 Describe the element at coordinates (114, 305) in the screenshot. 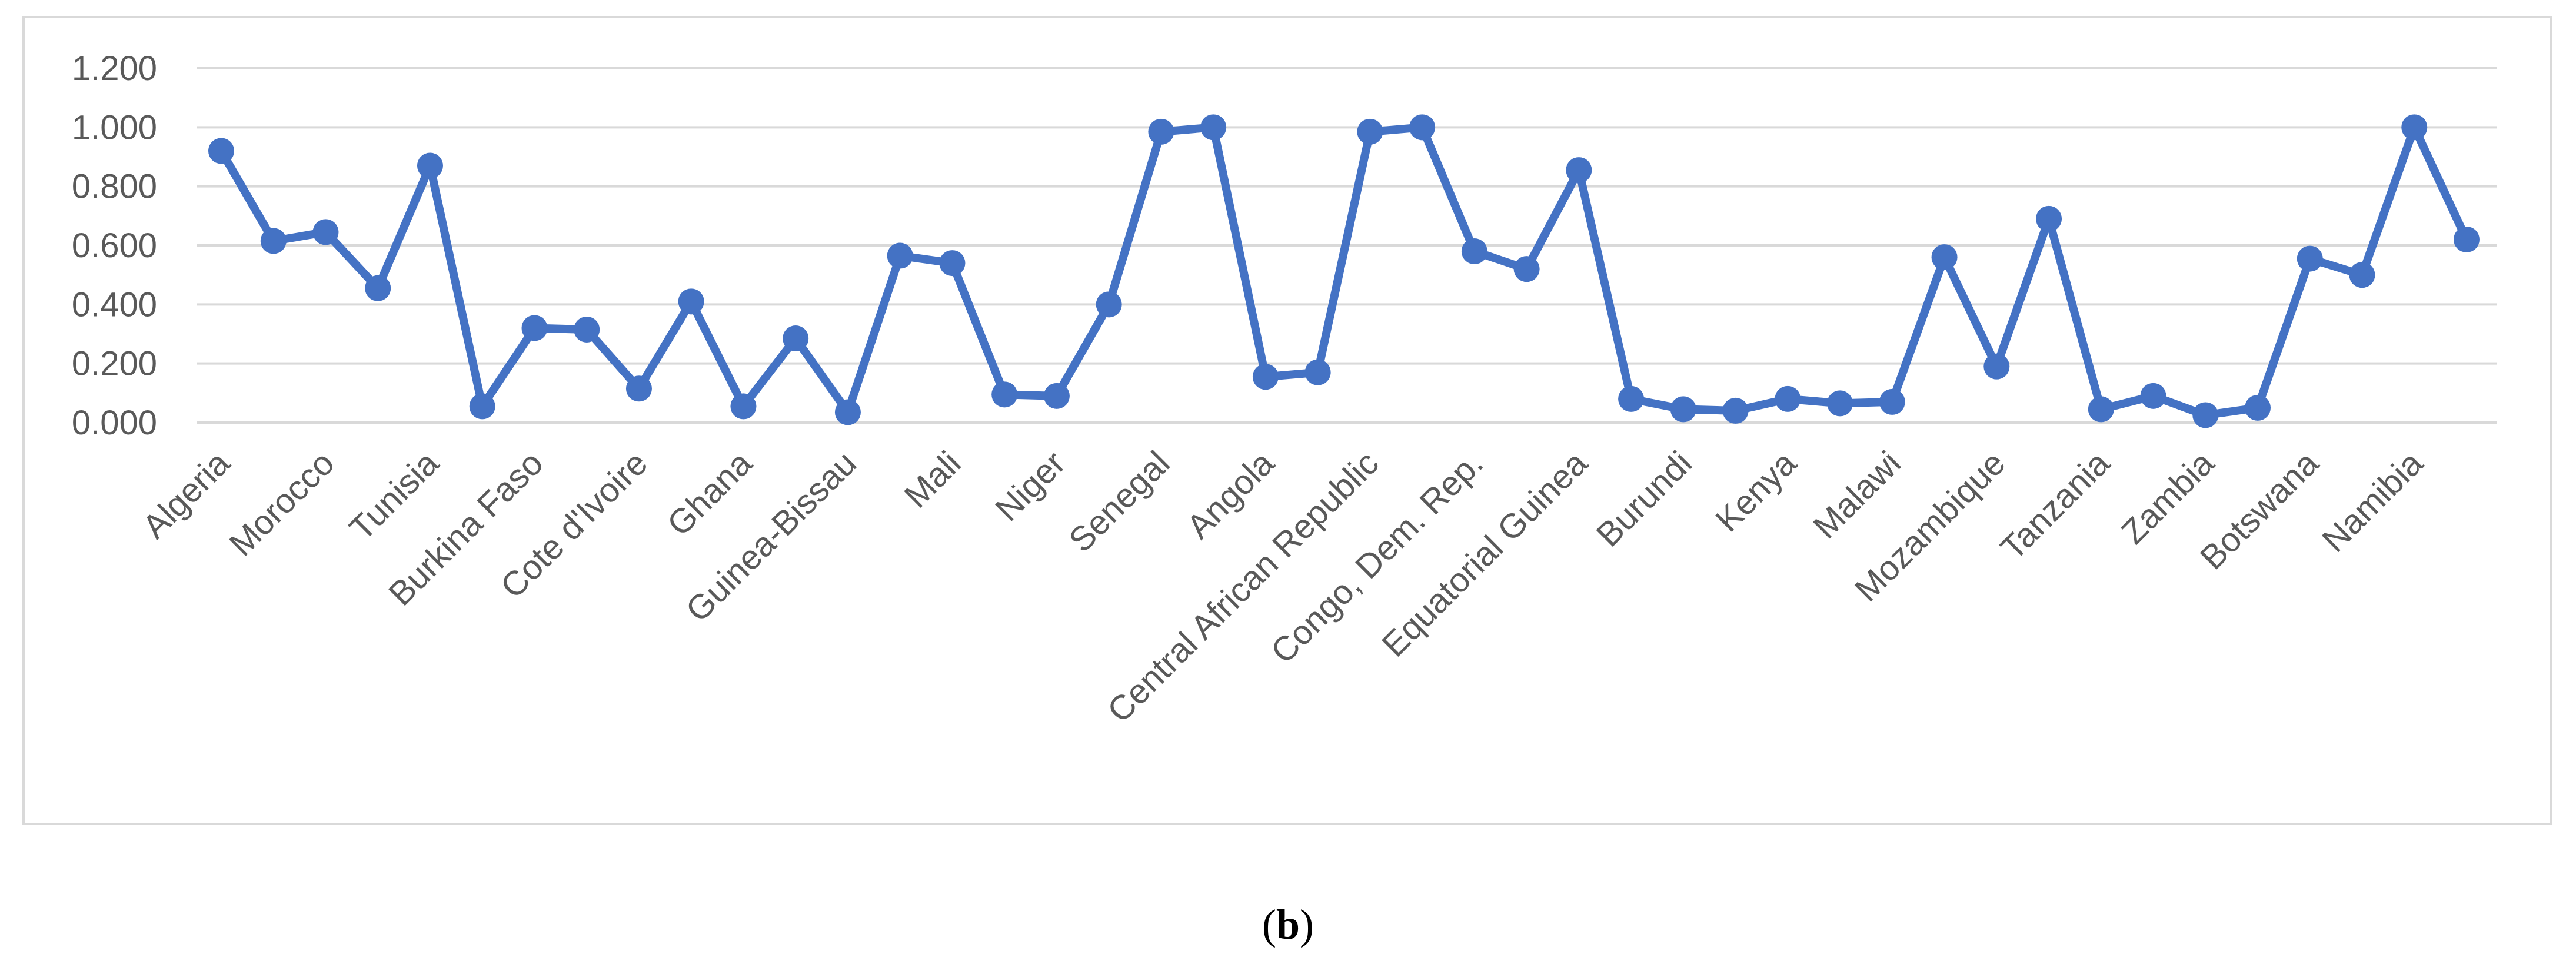

I see `y-tick-label: 0.400` at that location.